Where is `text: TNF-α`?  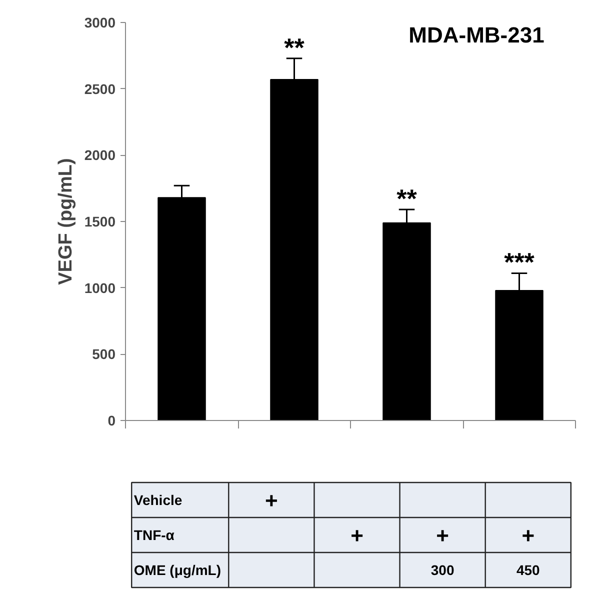
text: TNF-α is located at coordinates (154, 535).